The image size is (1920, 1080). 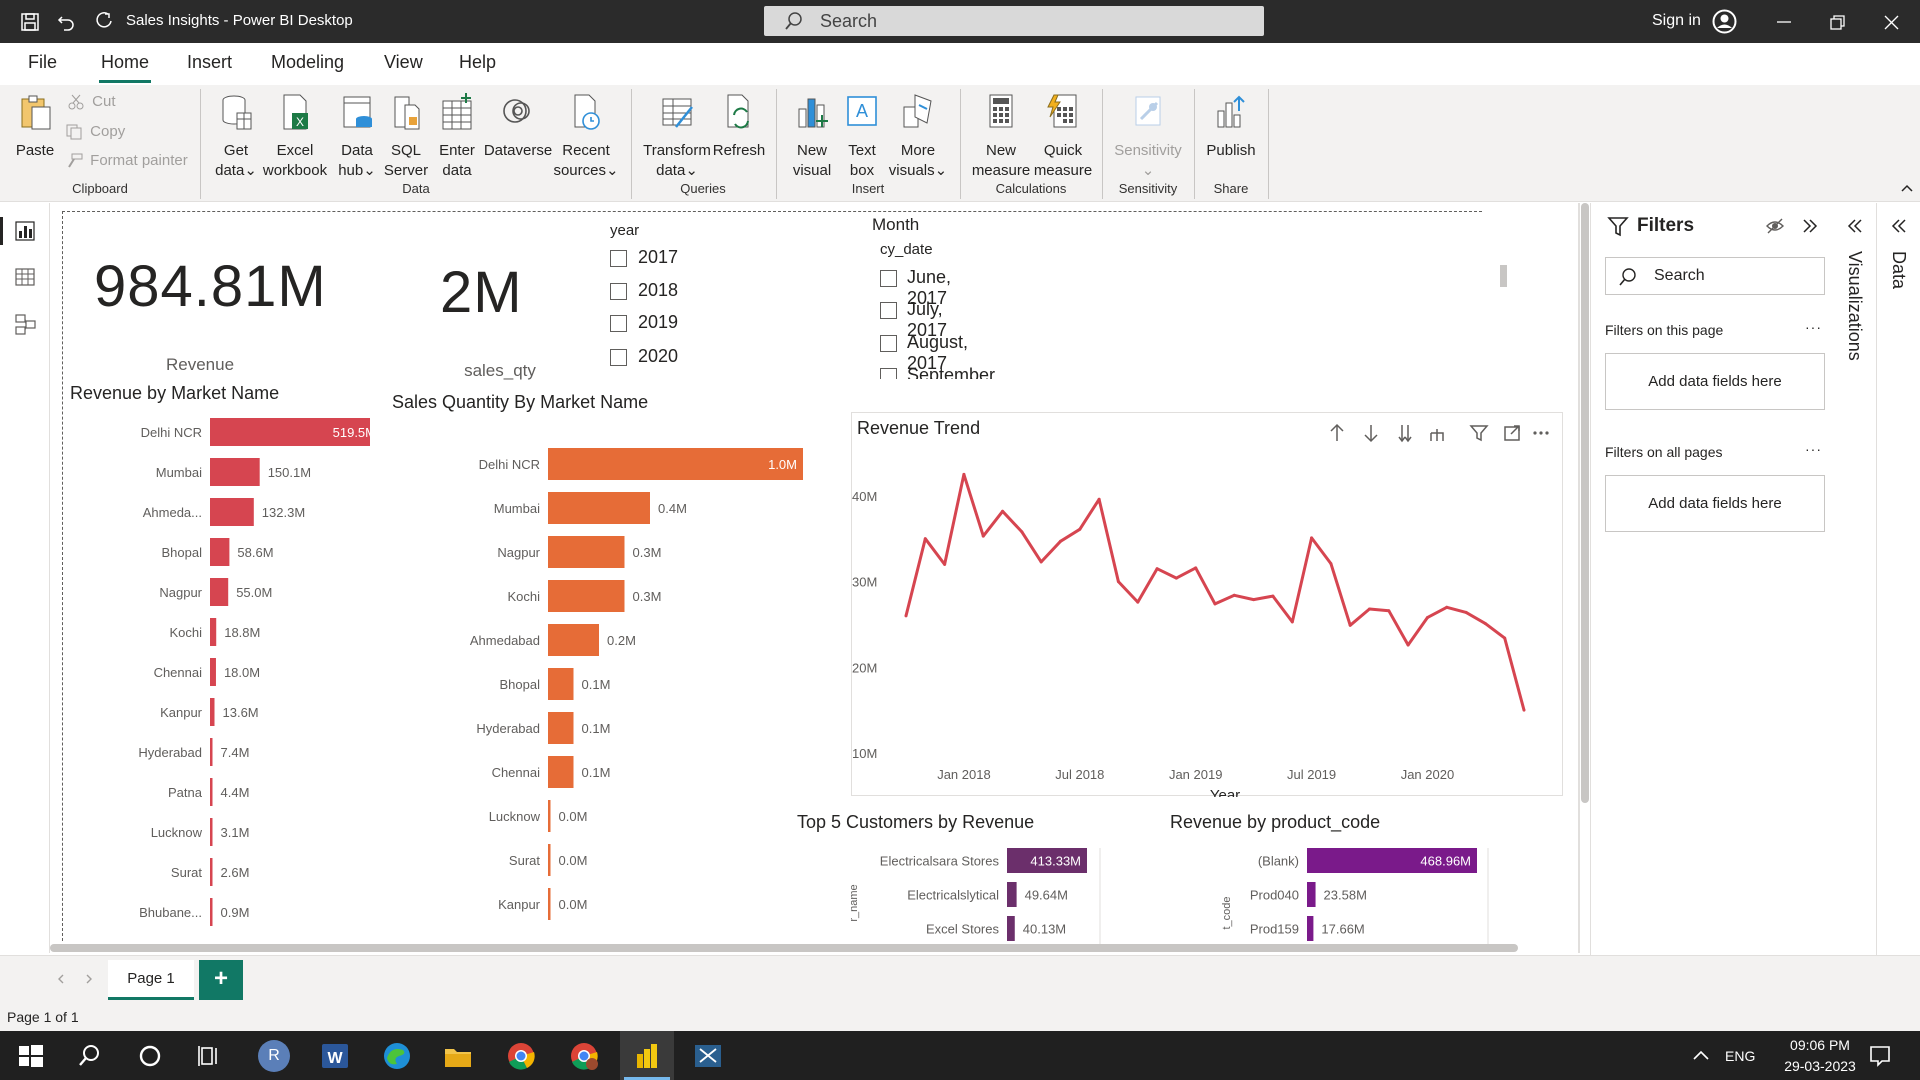 I want to click on slicer-scrollbar, so click(x=1503, y=276).